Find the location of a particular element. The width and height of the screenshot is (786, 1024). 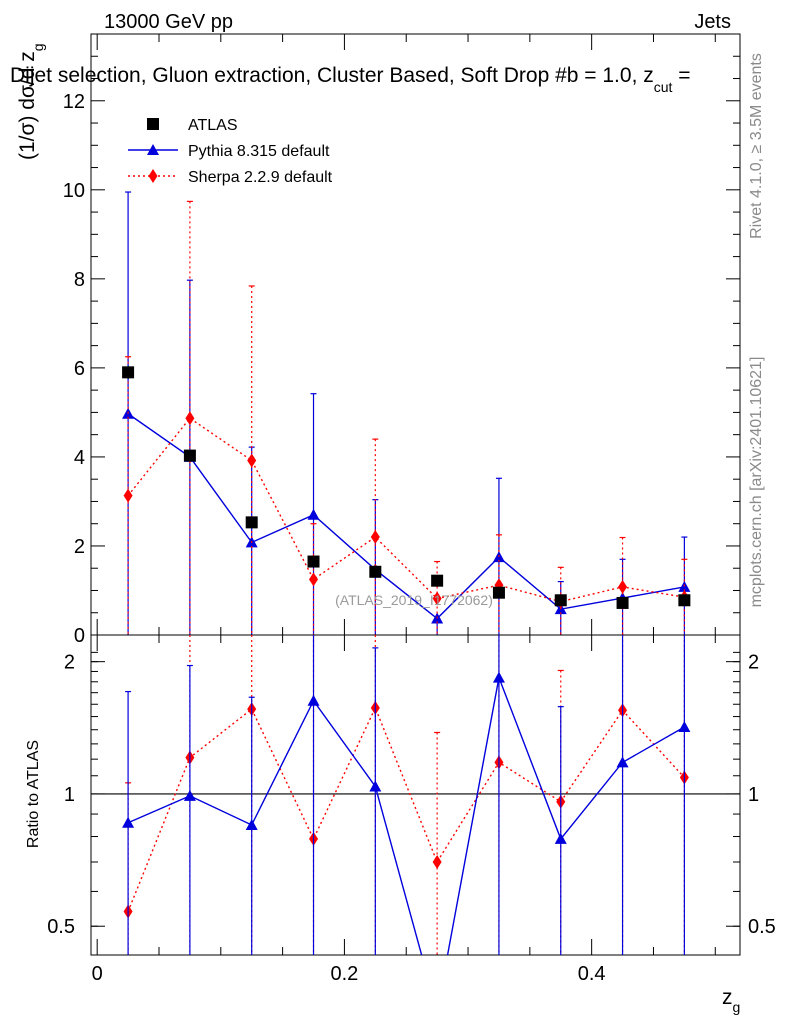

legend-marker-atlas is located at coordinates (153, 124).